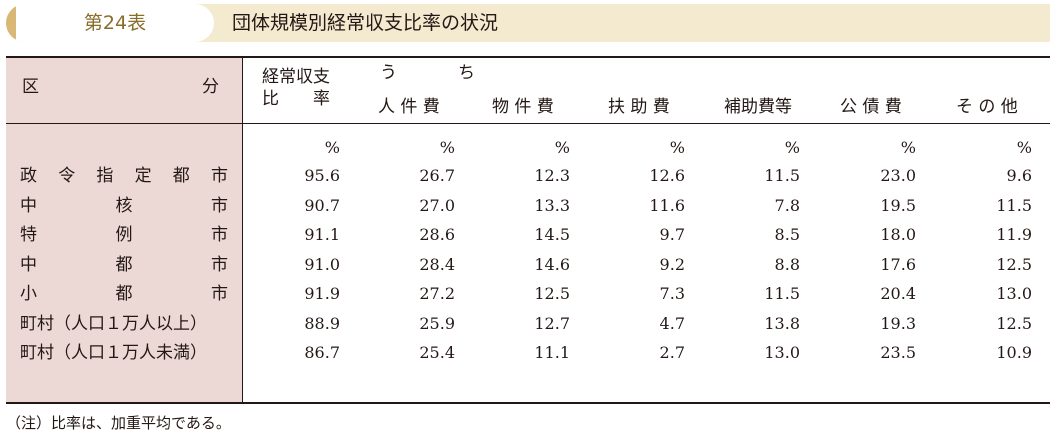 This screenshot has width=1056, height=437. I want to click on row-label: 小都市, so click(124, 294).